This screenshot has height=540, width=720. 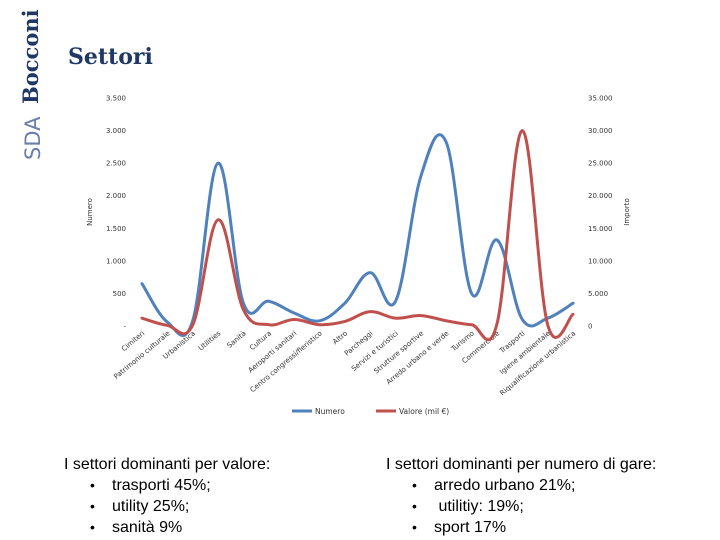 I want to click on value-summary-list: trasporti 45%; utility 25%; sanità 9%, so click(x=167, y=506).